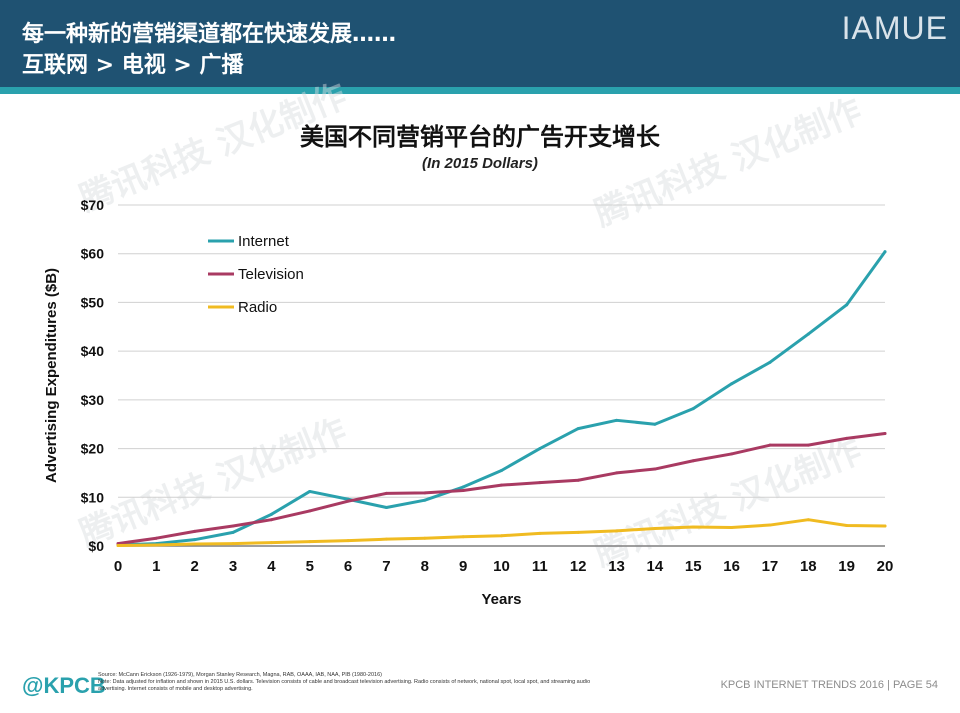 Image resolution: width=960 pixels, height=713 pixels. Describe the element at coordinates (829, 685) in the screenshot. I see `page-label: KPCB INTERNET TRENDS 2016 | PAGE 54` at that location.